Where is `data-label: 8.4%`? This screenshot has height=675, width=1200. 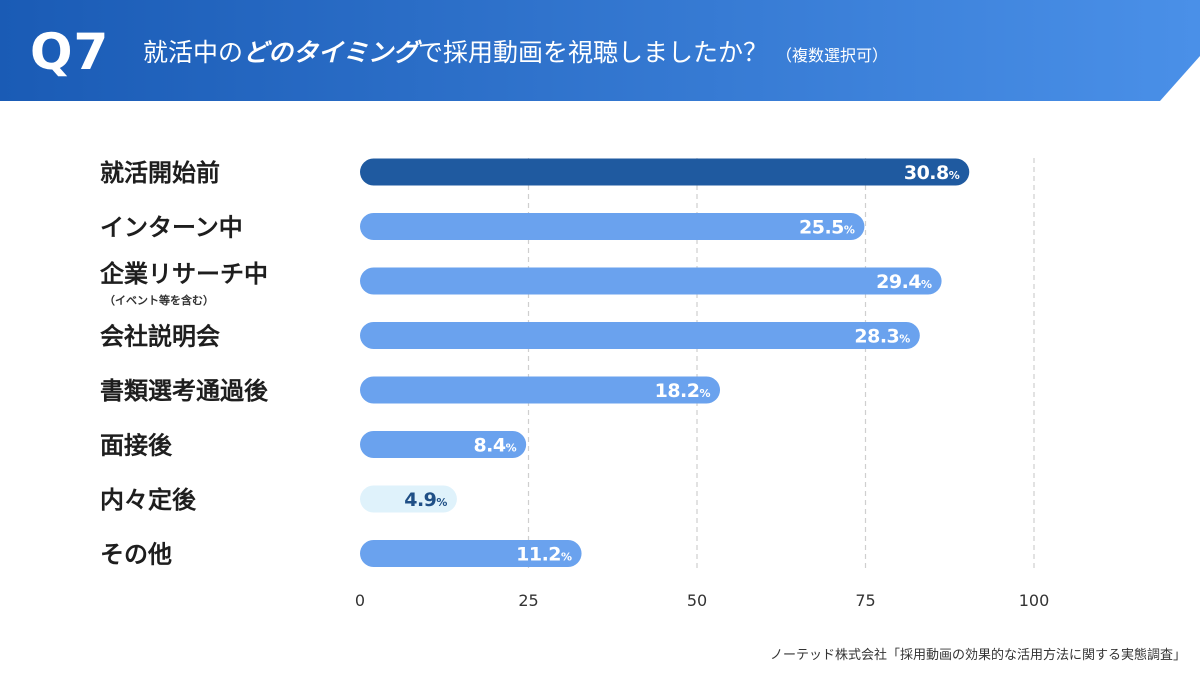 data-label: 8.4% is located at coordinates (494, 446).